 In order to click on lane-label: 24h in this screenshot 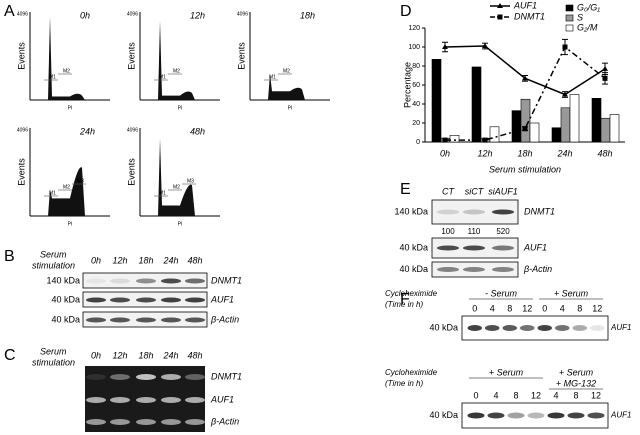, I will do `click(170, 260)`.